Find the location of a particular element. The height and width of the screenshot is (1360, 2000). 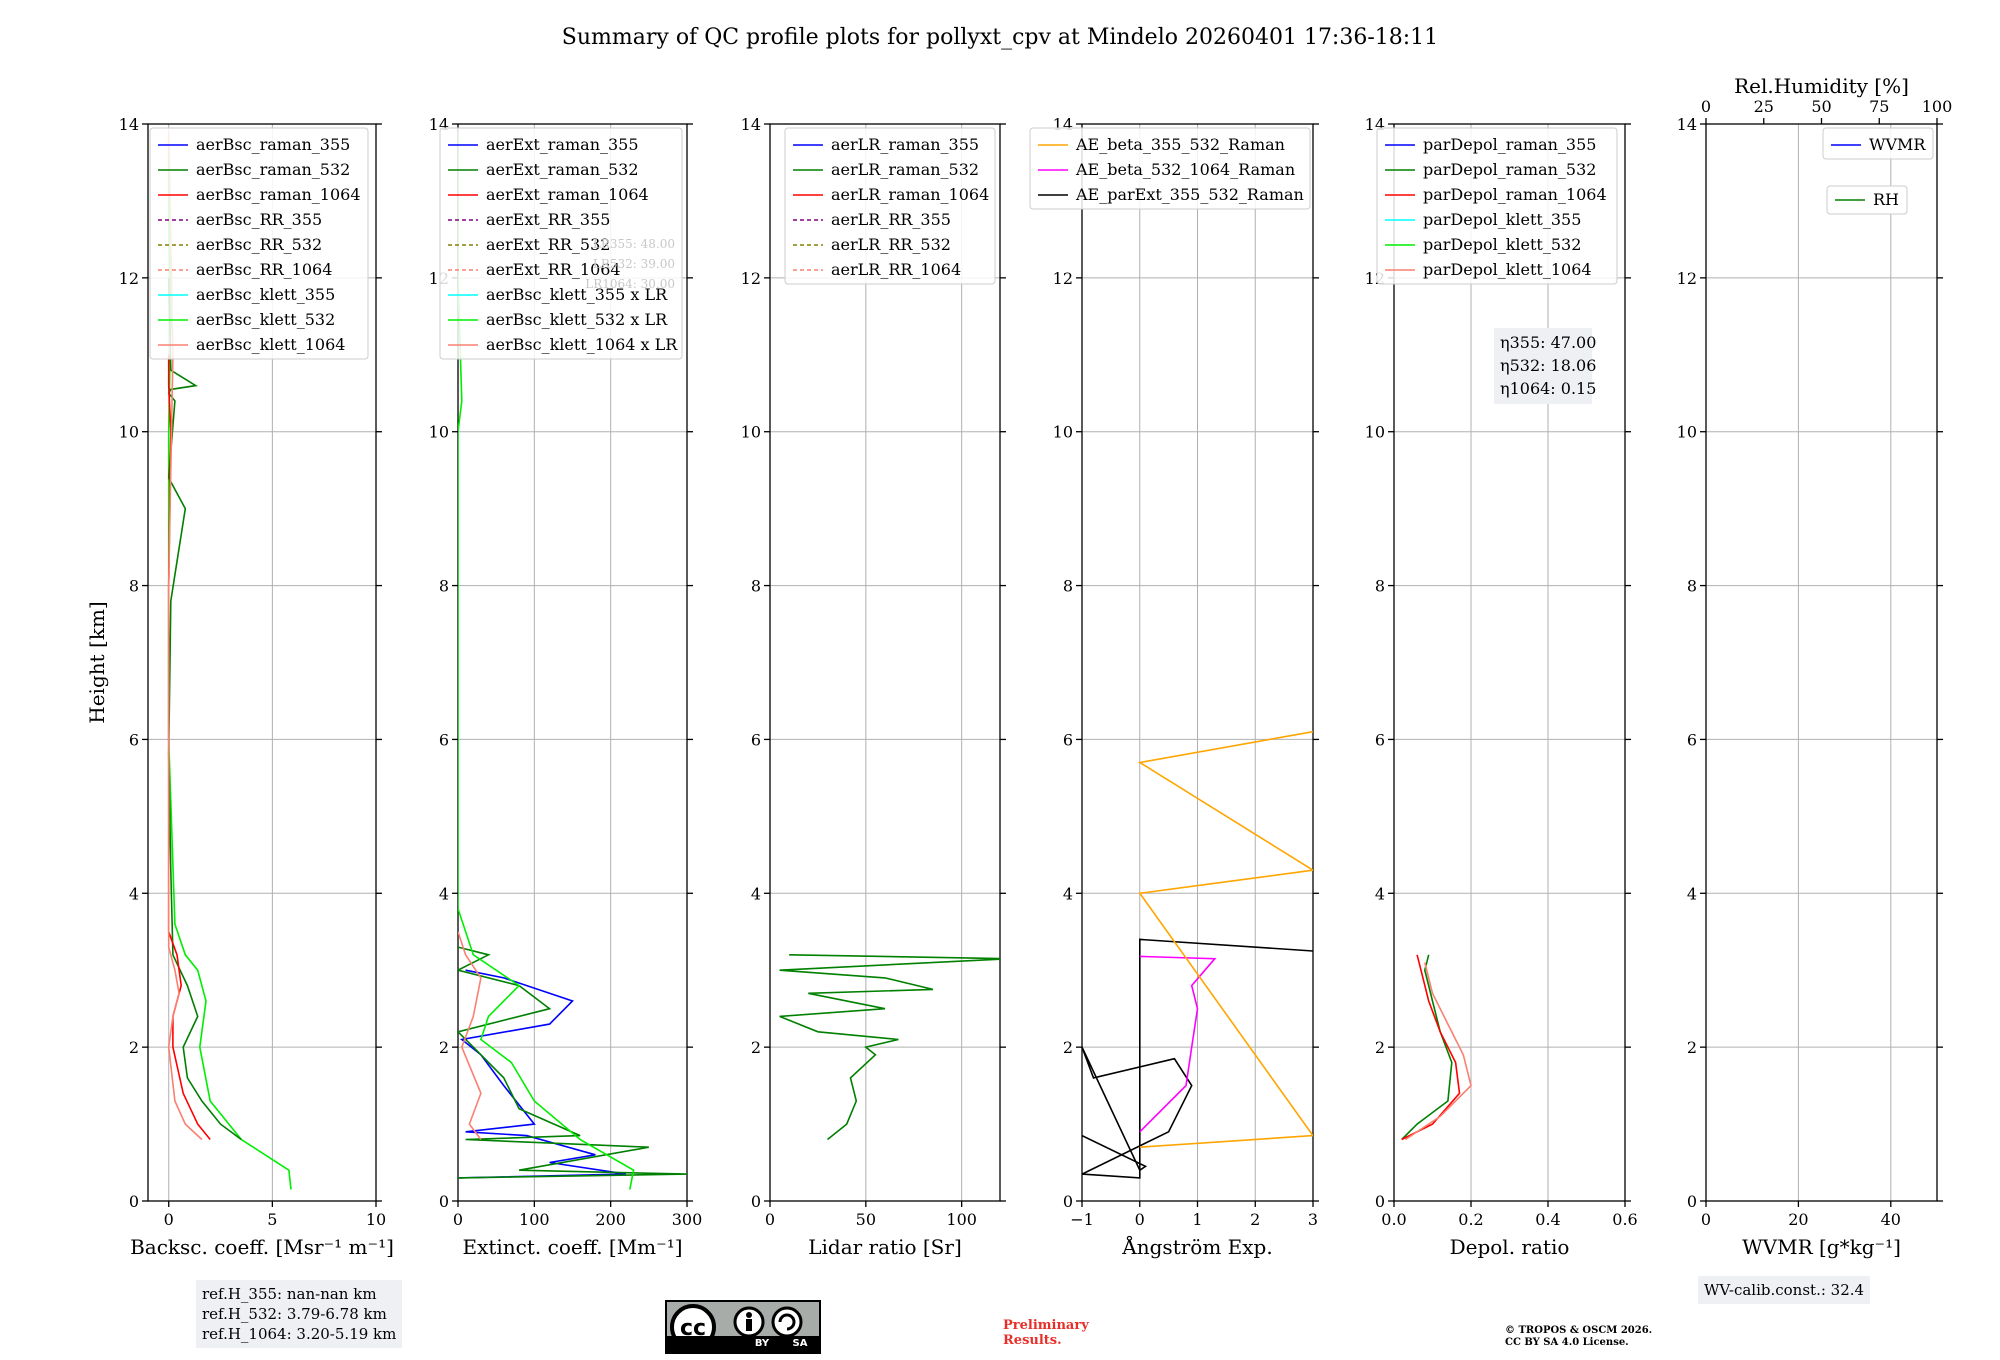

cc-license-badge: cc BY SA is located at coordinates (743, 1327).